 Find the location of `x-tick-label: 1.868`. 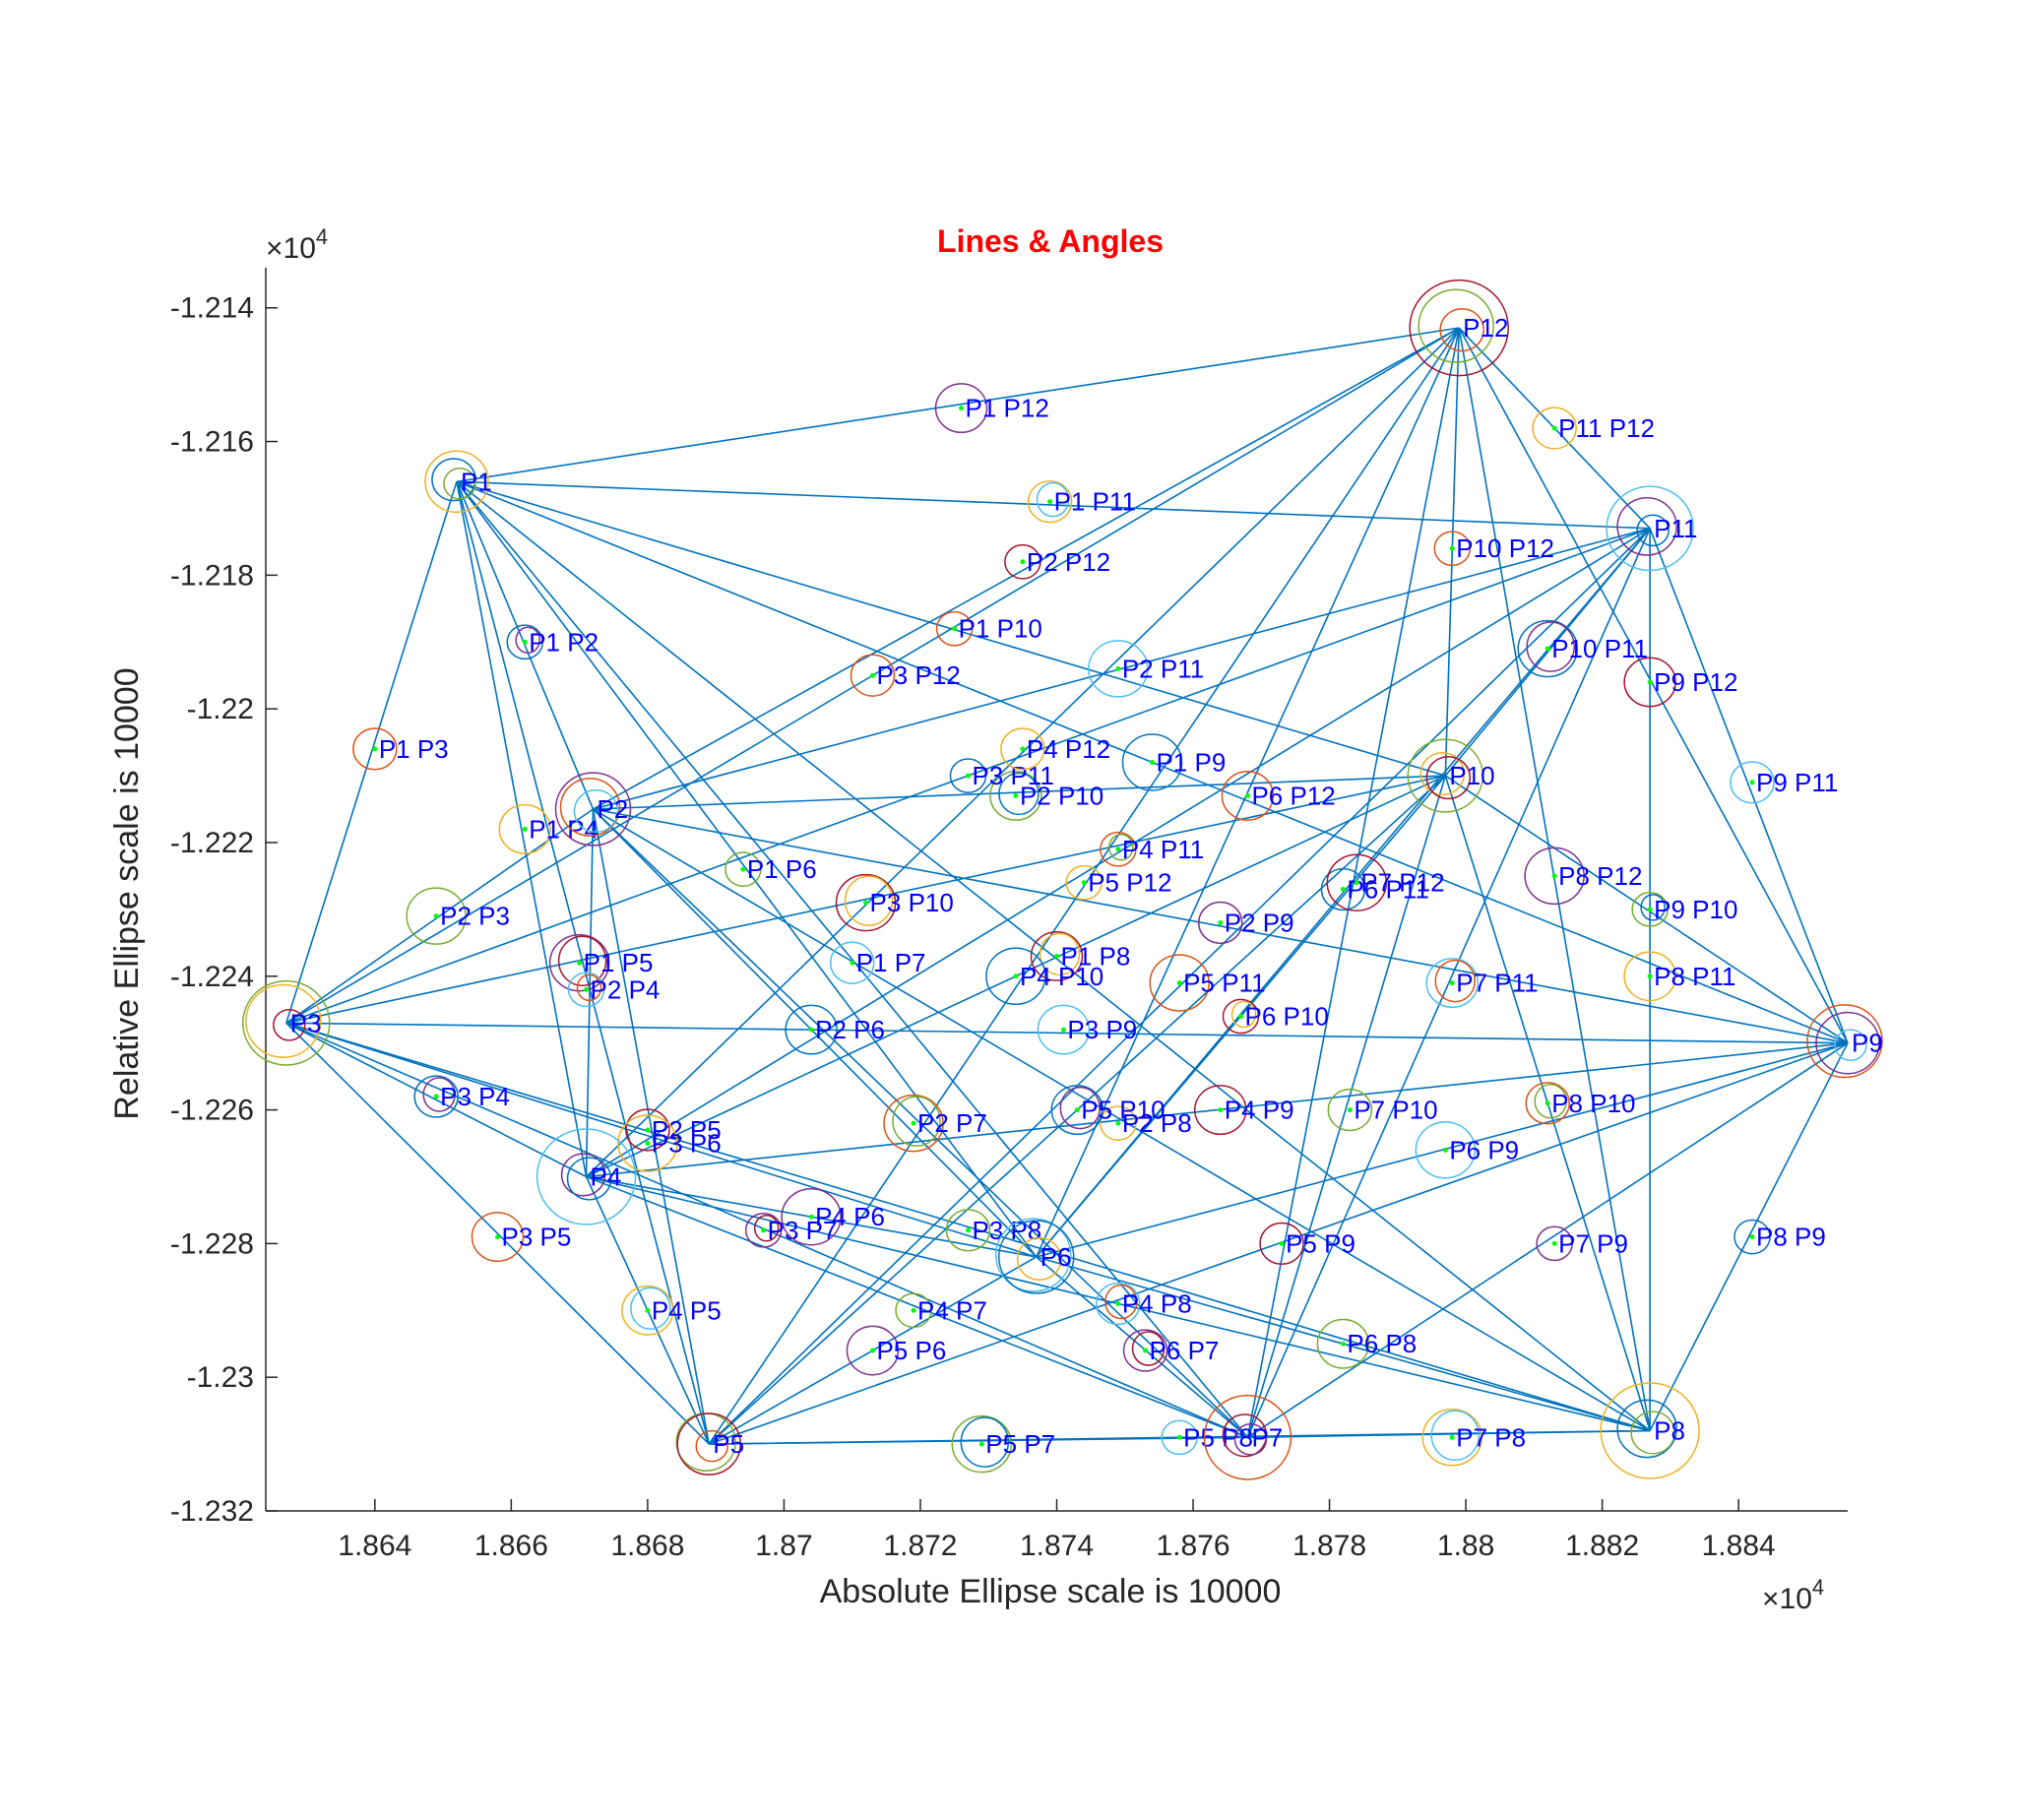

x-tick-label: 1.868 is located at coordinates (647, 1546).